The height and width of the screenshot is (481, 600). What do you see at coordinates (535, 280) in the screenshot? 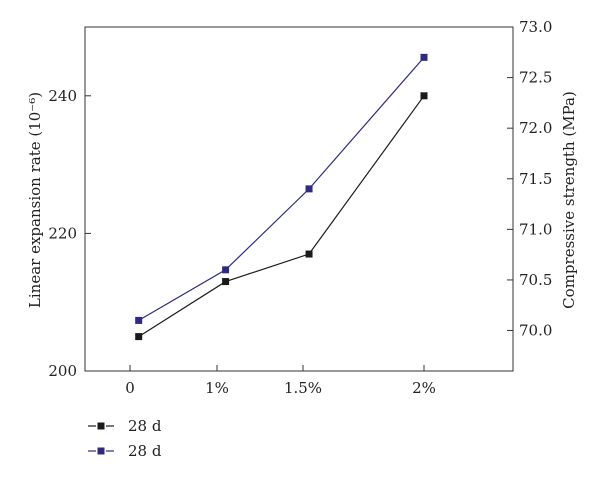
I see `right-tick-label: 70.5` at bounding box center [535, 280].